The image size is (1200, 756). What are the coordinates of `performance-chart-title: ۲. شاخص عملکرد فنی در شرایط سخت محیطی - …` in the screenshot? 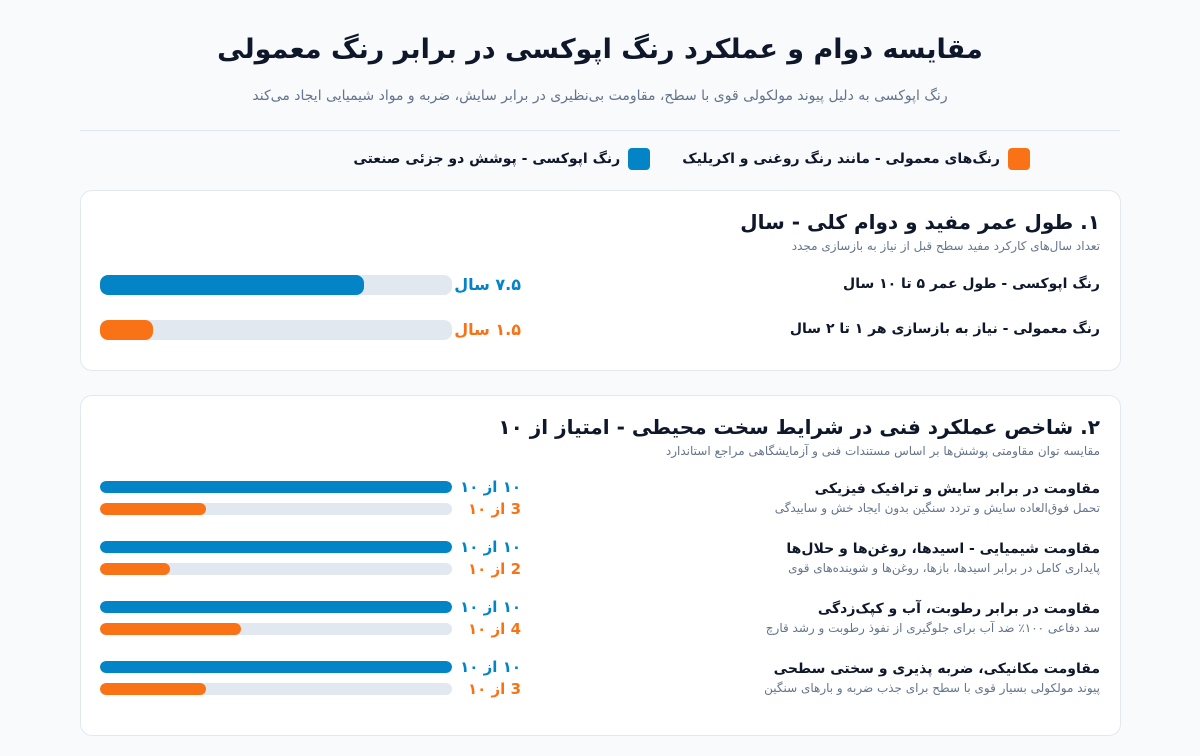 It's located at (799, 427).